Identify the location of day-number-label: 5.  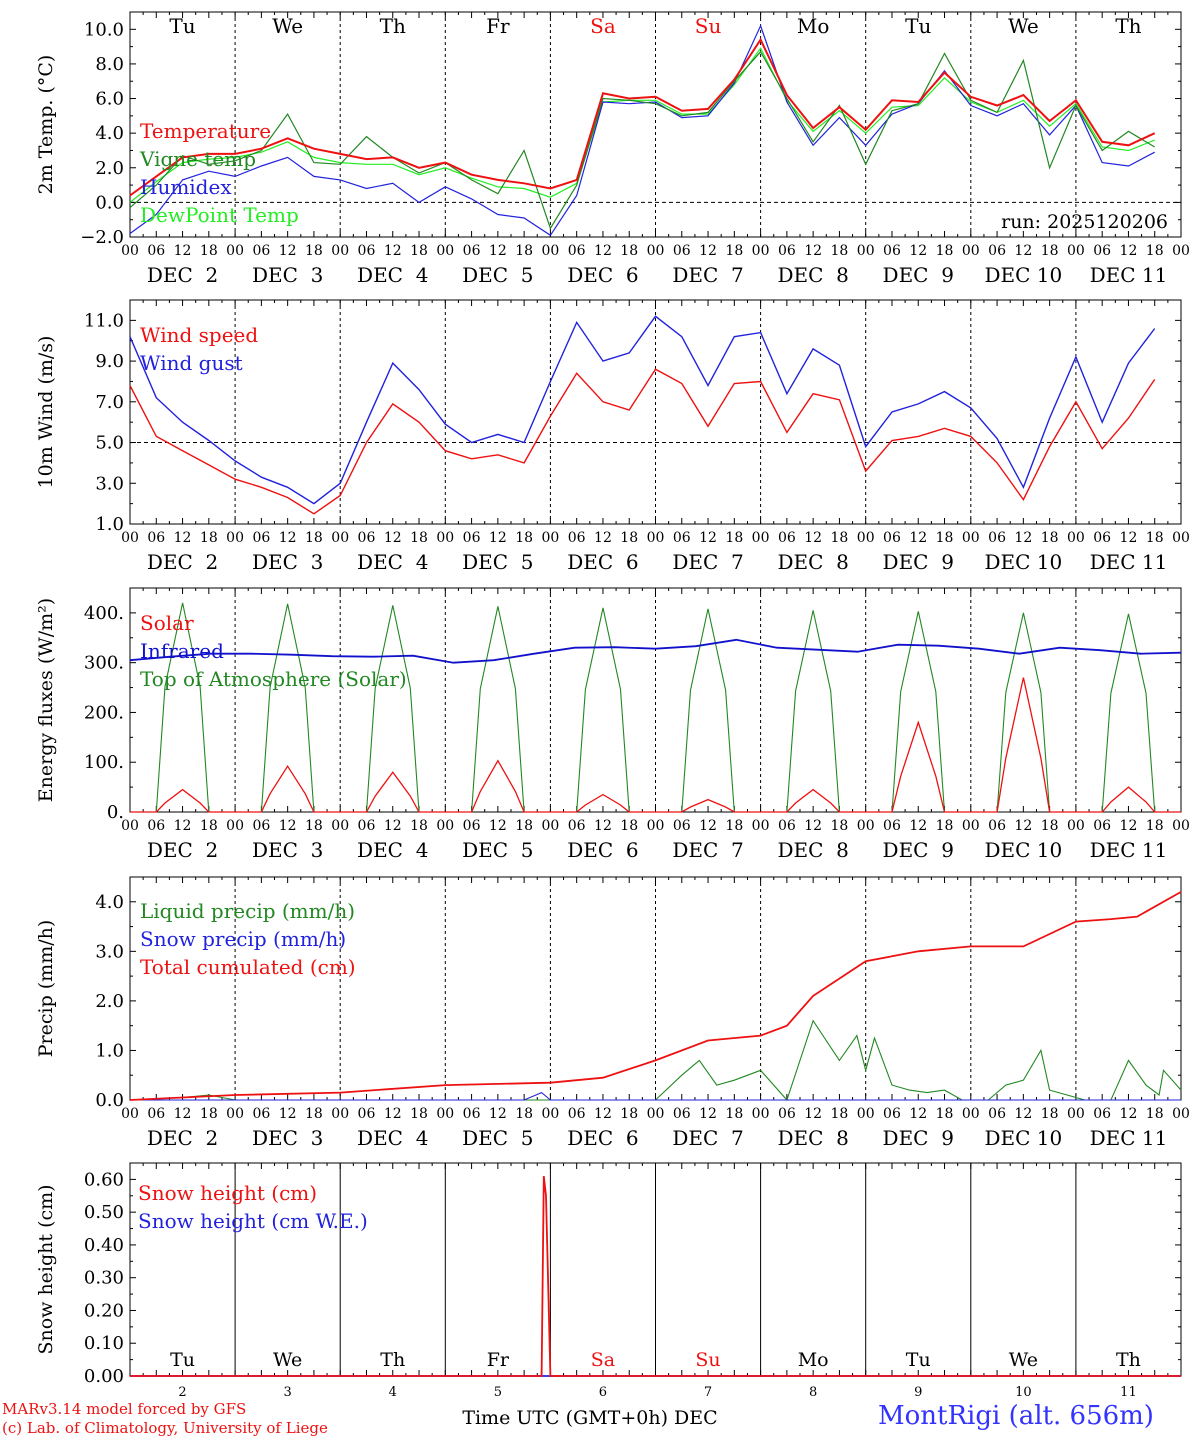
(498, 1392).